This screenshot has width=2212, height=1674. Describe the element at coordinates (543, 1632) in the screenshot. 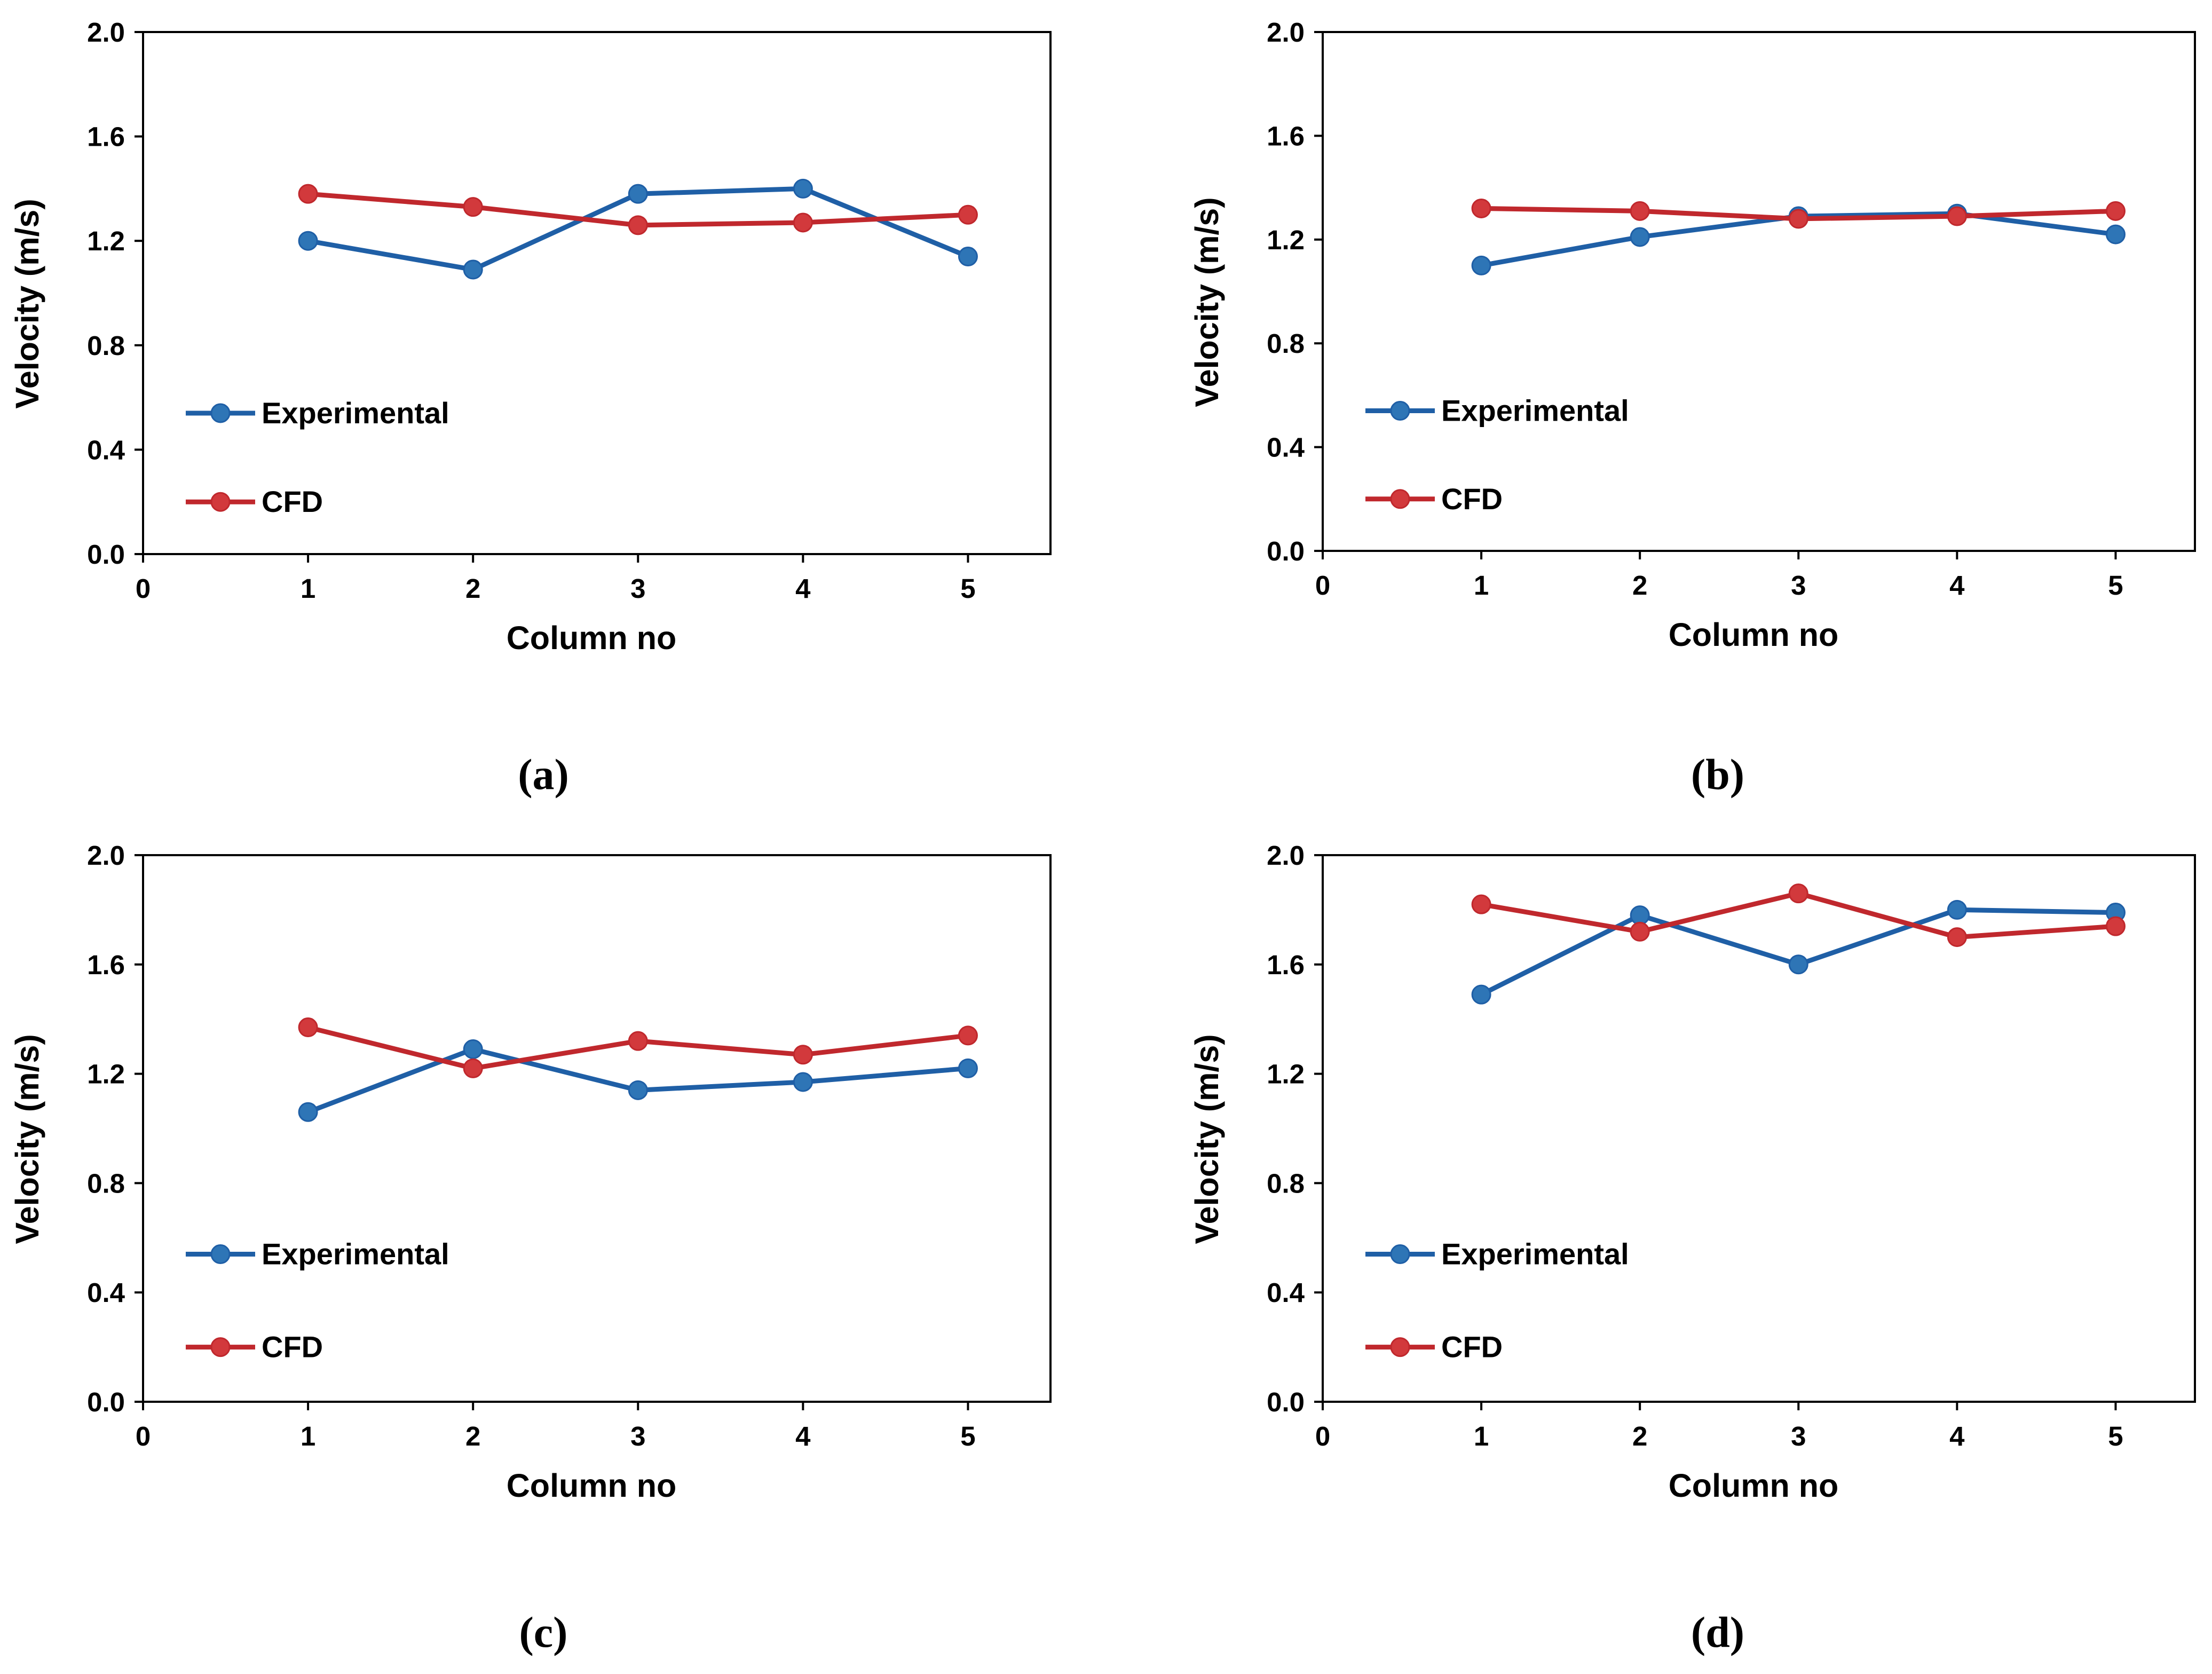

I see `panel-label: (c)` at that location.